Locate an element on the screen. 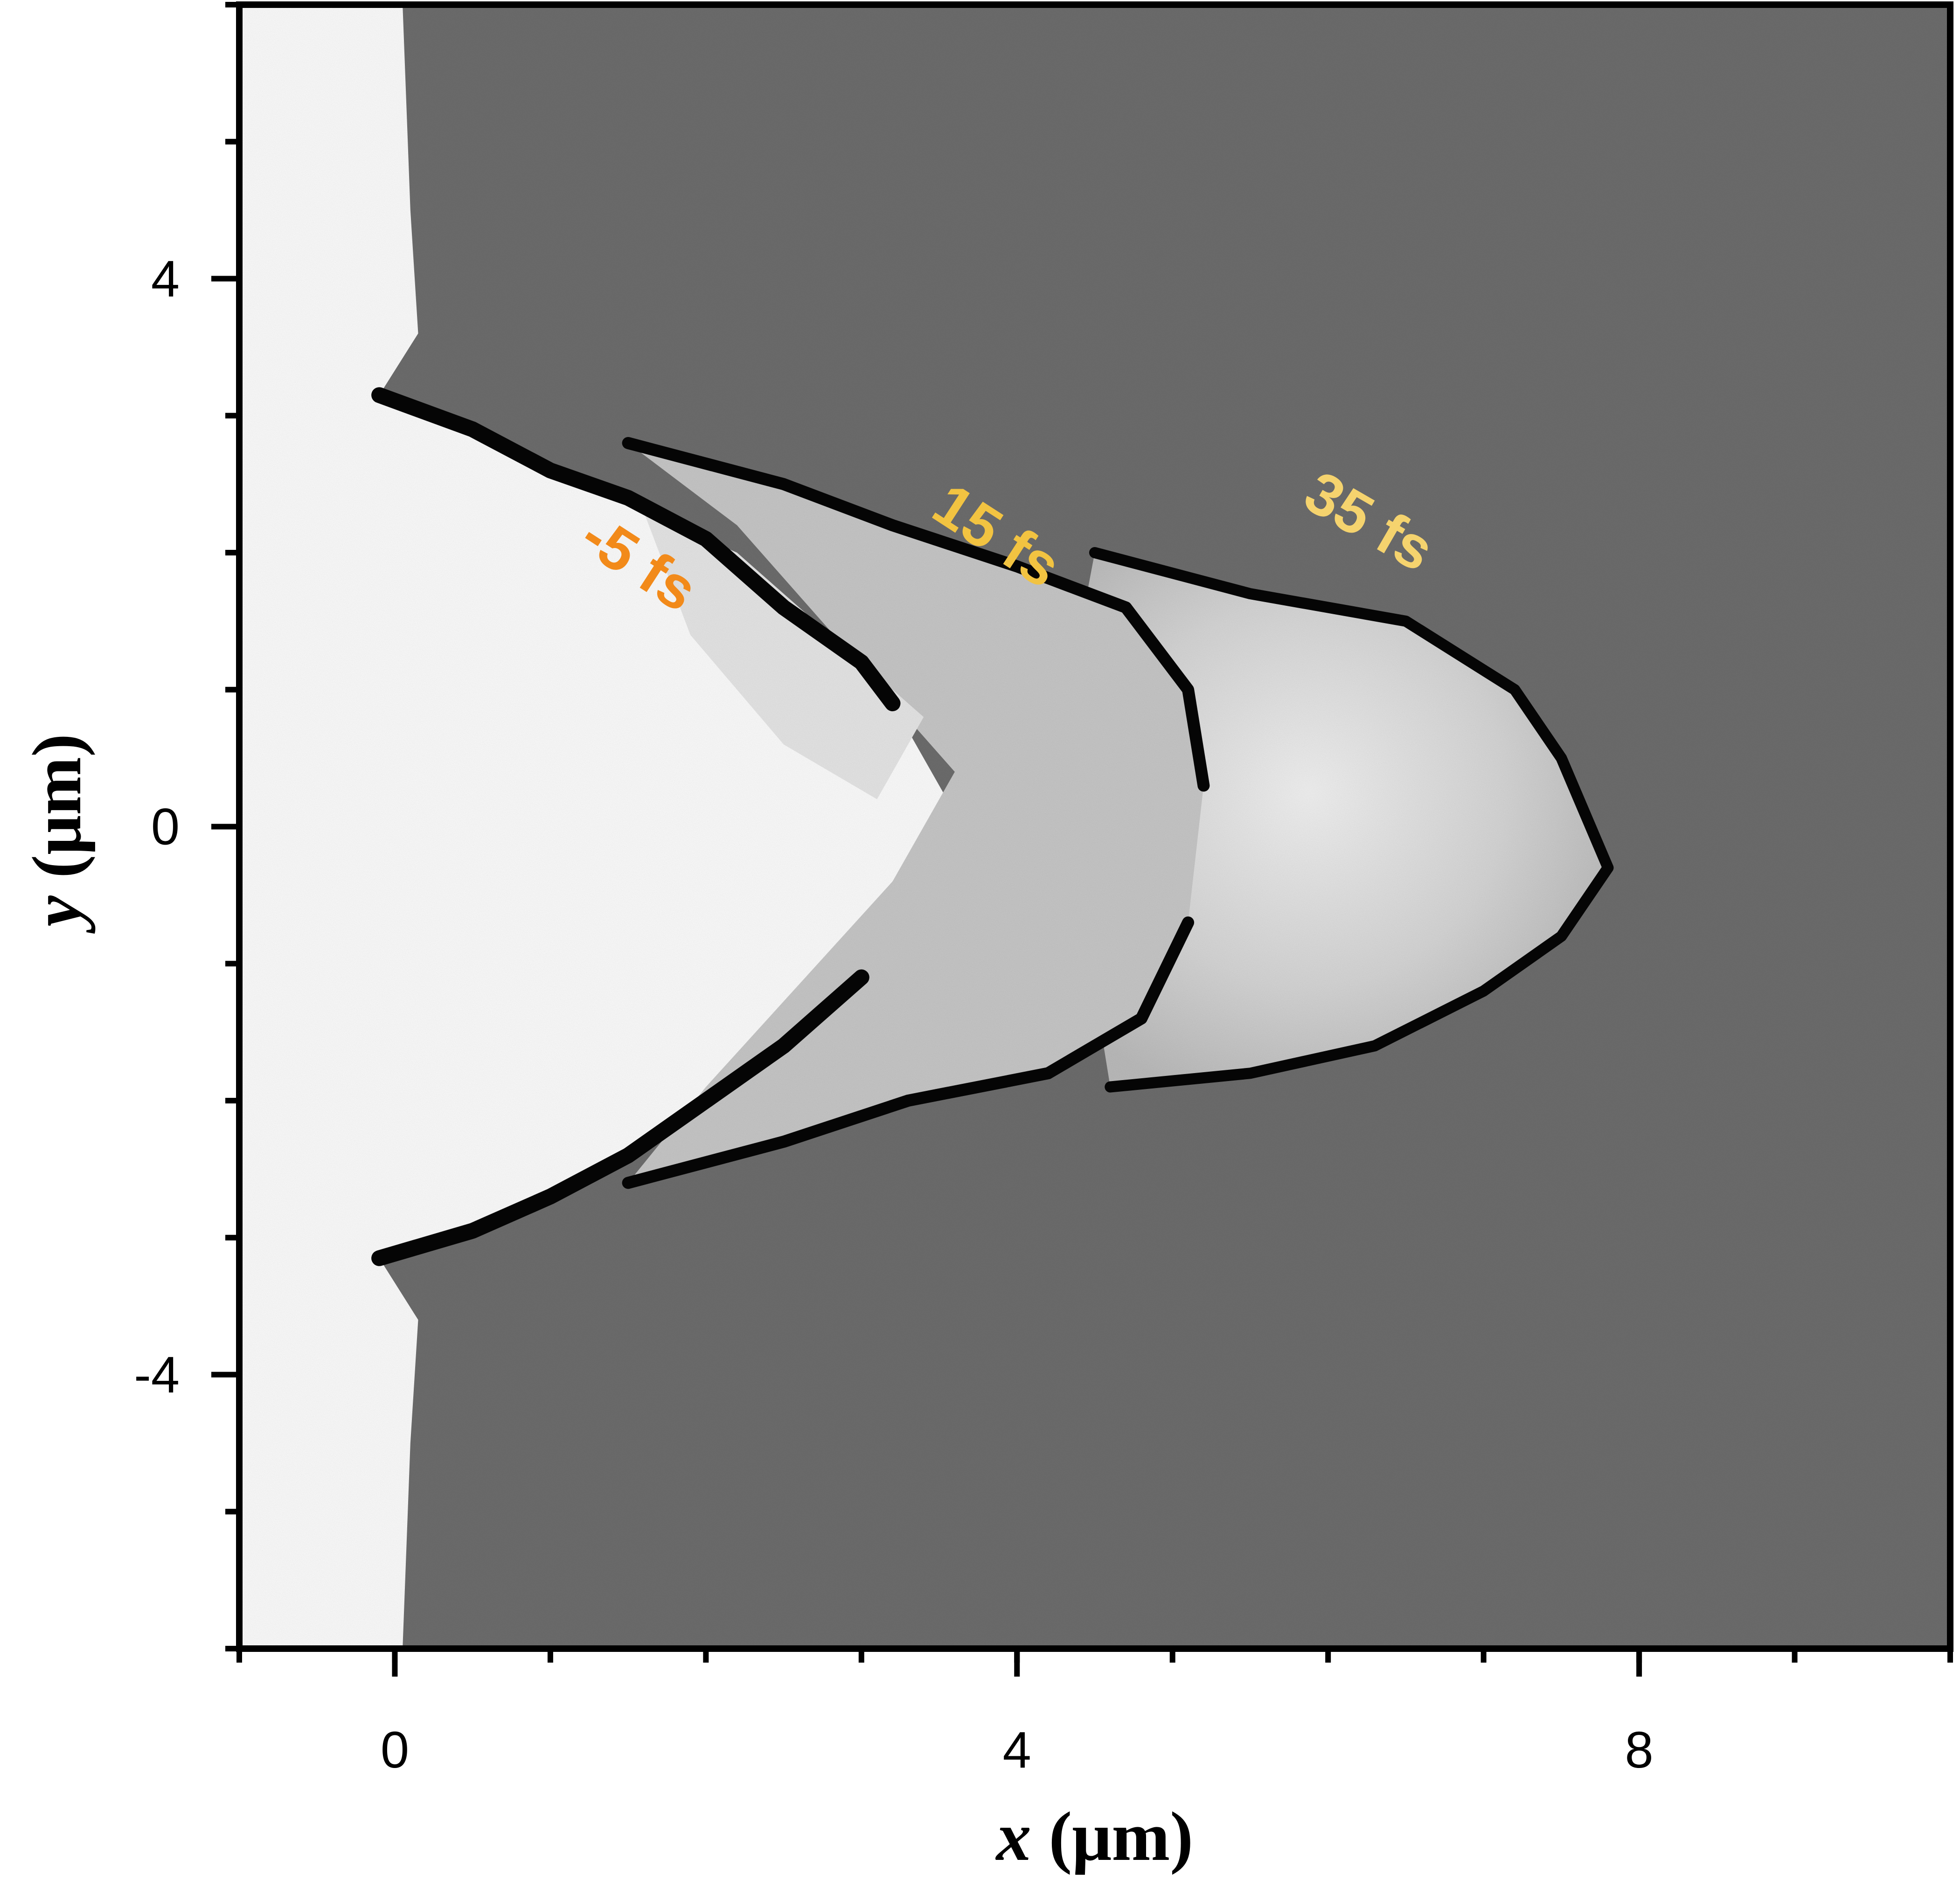  x-axis-ticks: 0 4 8 is located at coordinates (1094, 1714).